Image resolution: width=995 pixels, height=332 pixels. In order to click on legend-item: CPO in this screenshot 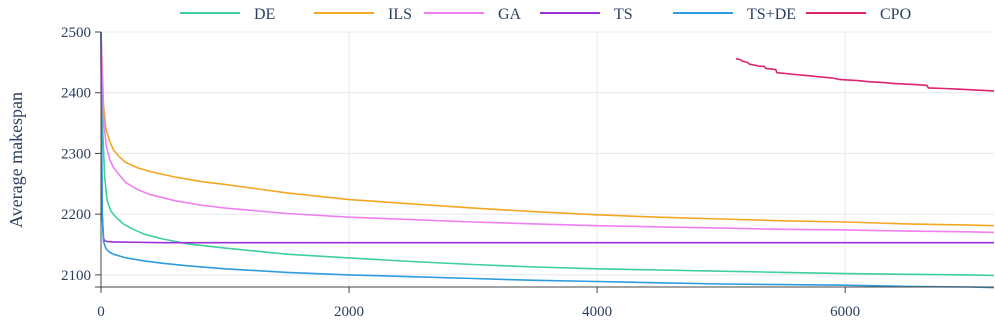, I will do `click(858, 14)`.